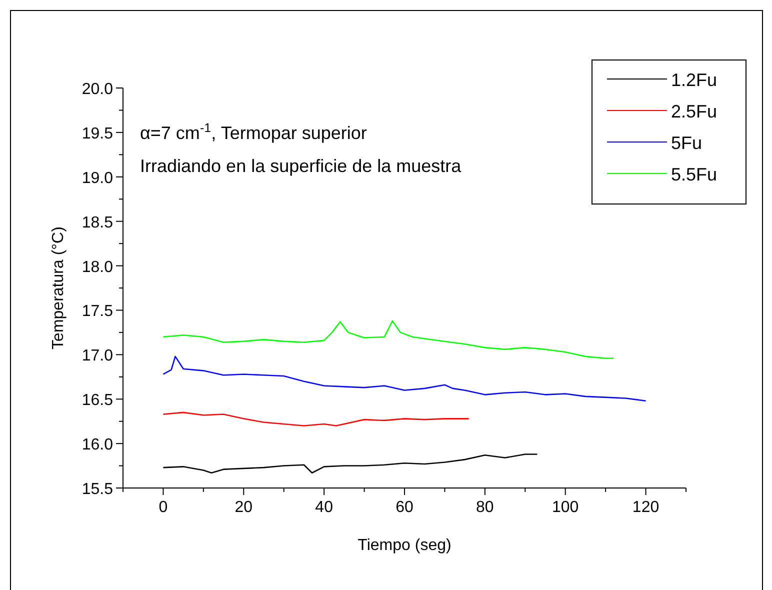 The height and width of the screenshot is (590, 772). What do you see at coordinates (98, 311) in the screenshot?
I see `y-tick-label: 17.5` at bounding box center [98, 311].